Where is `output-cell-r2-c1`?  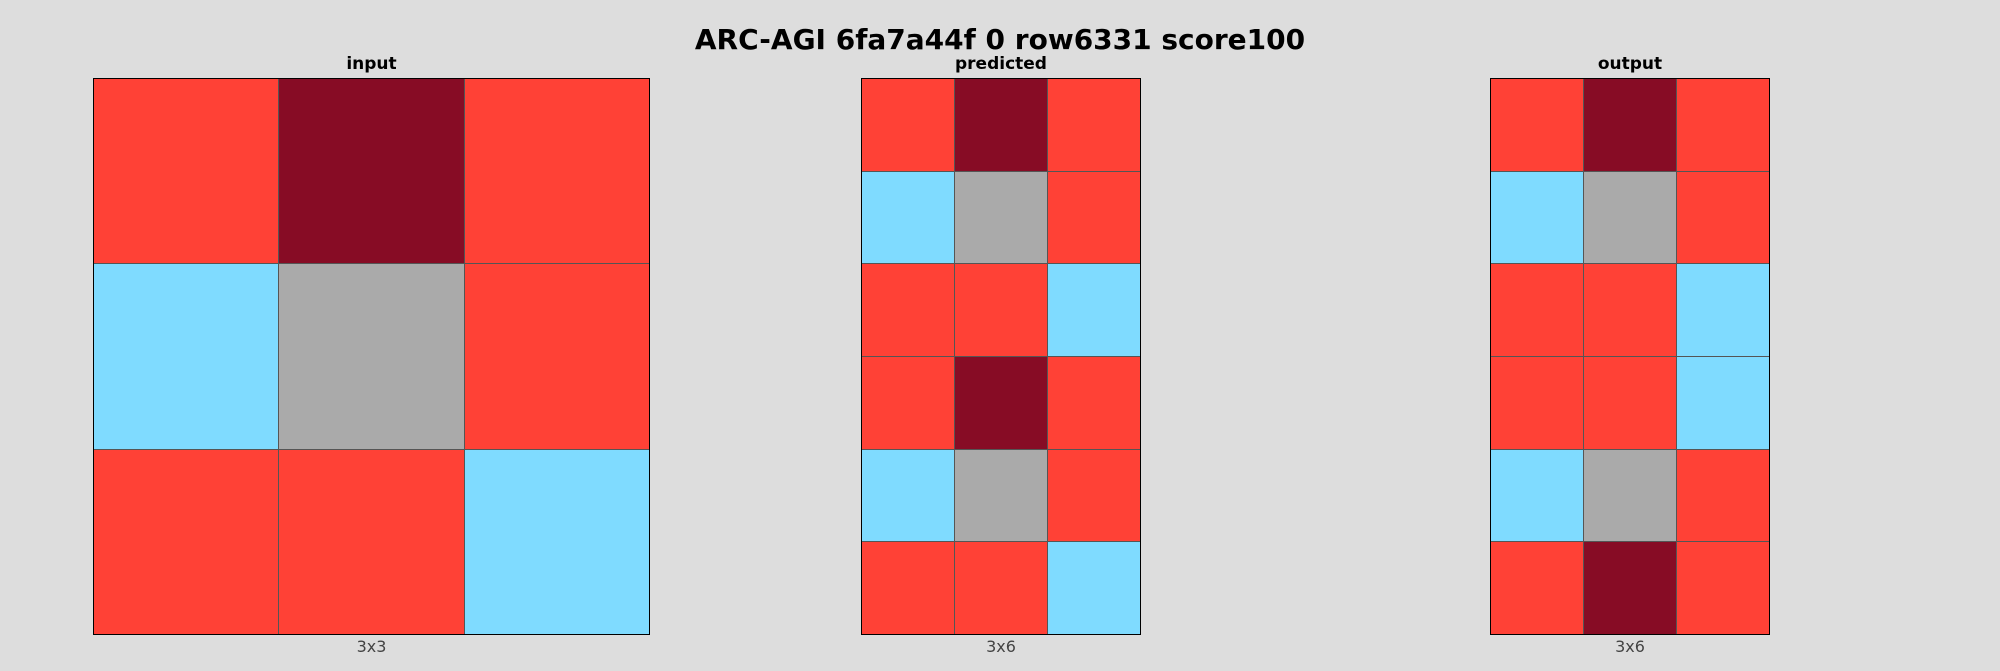 output-cell-r2-c1 is located at coordinates (1630, 310).